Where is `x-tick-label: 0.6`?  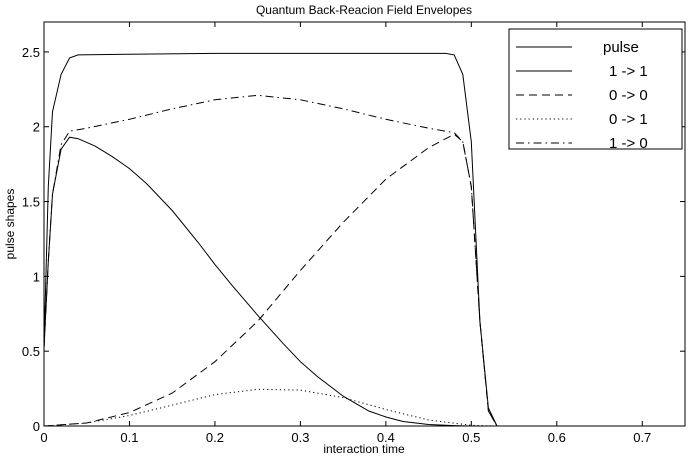
x-tick-label: 0.6 is located at coordinates (557, 437).